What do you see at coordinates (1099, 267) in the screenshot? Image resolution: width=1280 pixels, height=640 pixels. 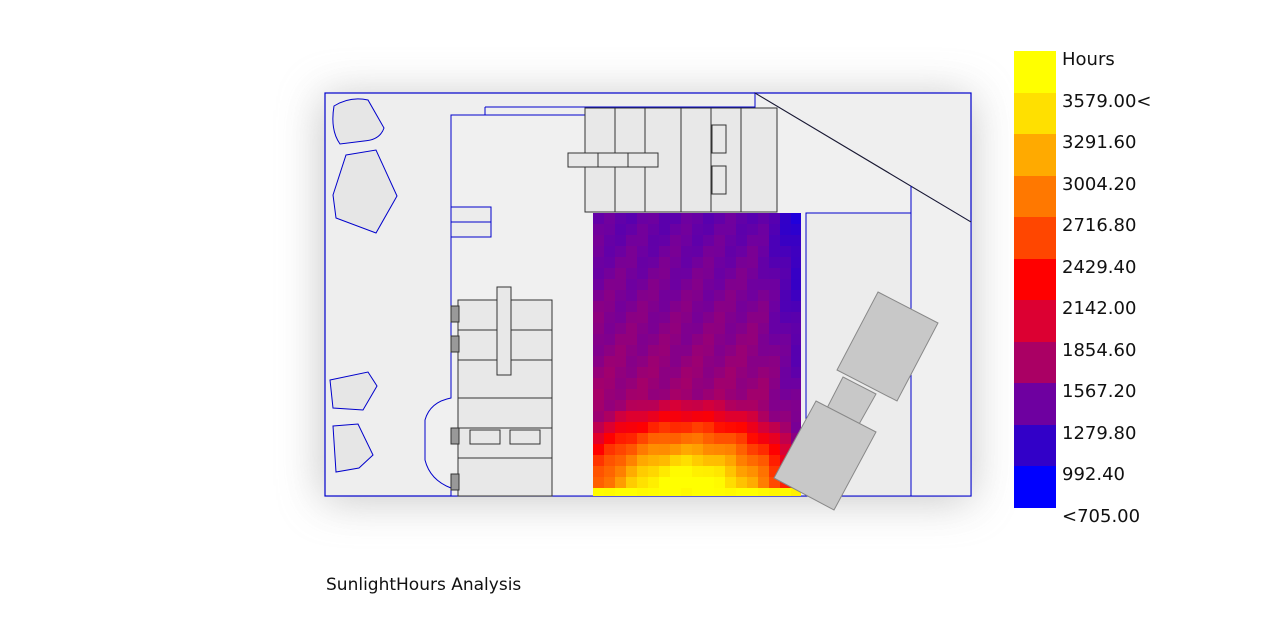 I see `legend-label: 2429.40` at bounding box center [1099, 267].